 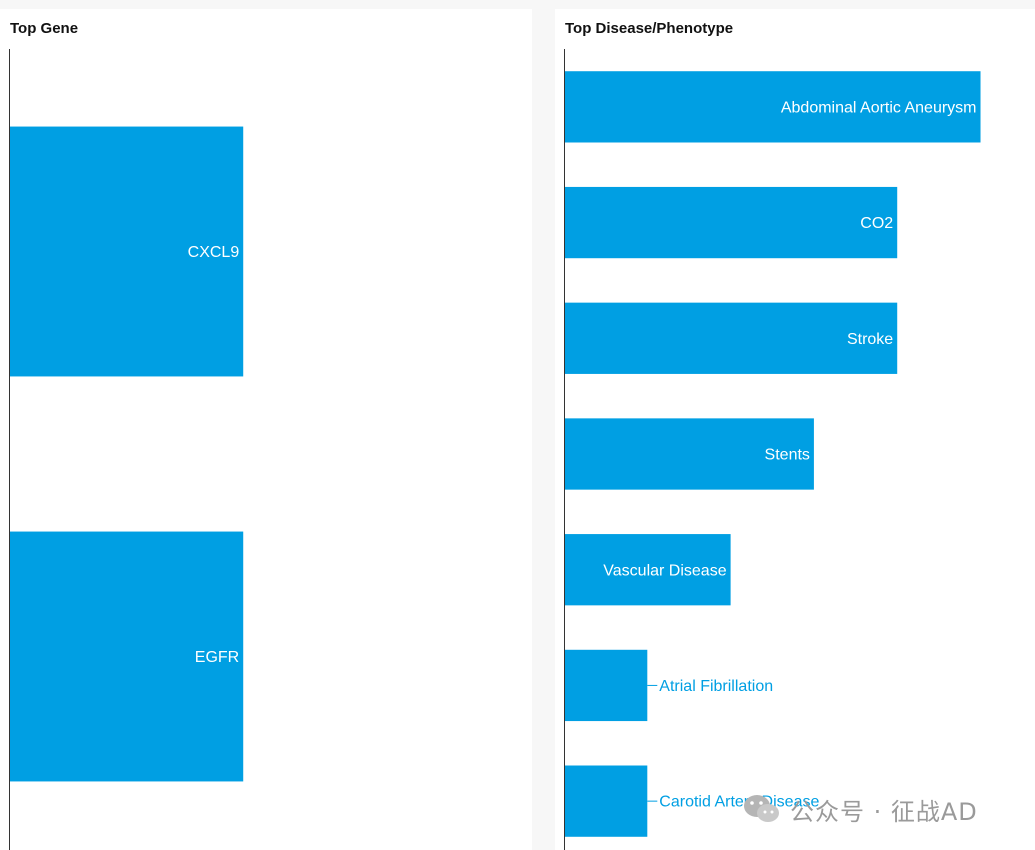 What do you see at coordinates (664, 570) in the screenshot?
I see `bar-label-vascular-disease: Vascular Disease` at bounding box center [664, 570].